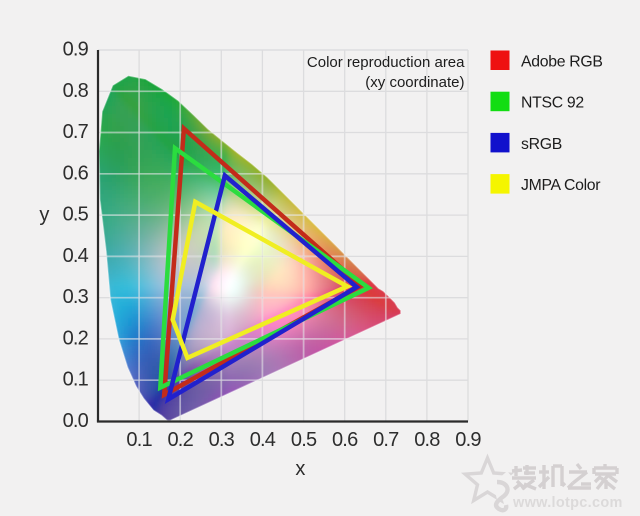 This screenshot has width=640, height=516. Describe the element at coordinates (562, 62) in the screenshot. I see `svg-text: Adobe RGB` at that location.